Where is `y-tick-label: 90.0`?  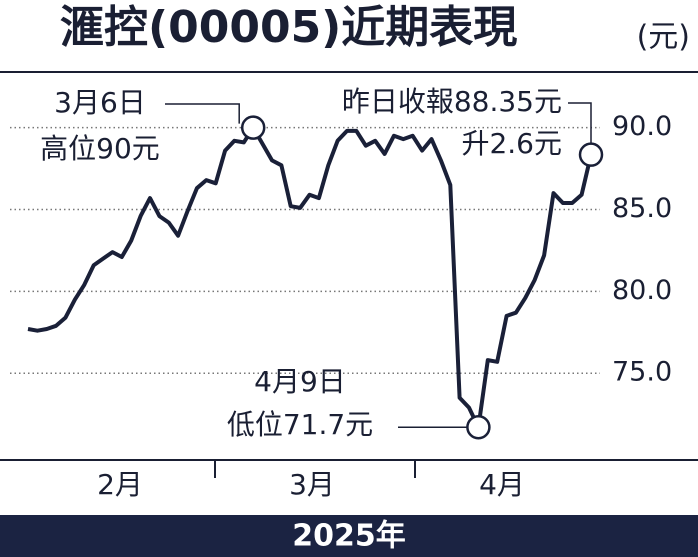
y-tick-label: 90.0 is located at coordinates (642, 126).